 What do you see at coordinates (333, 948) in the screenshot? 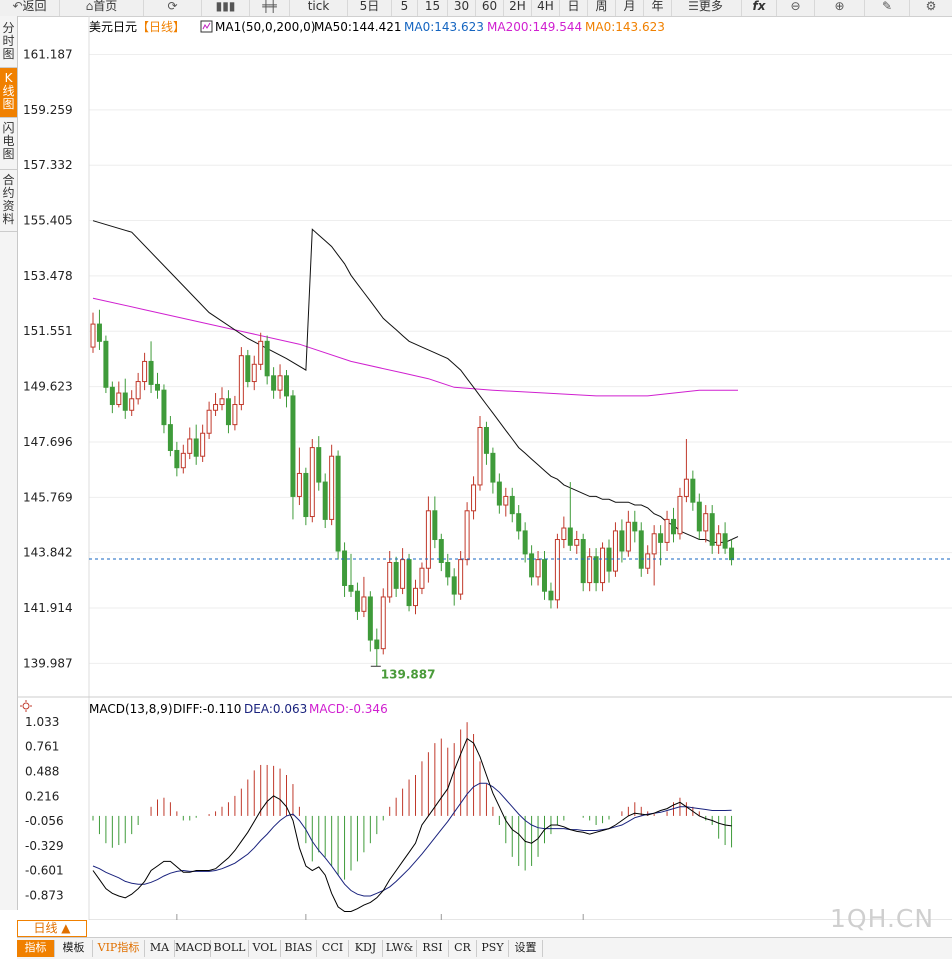
I see `indicator-tab-8: CCI` at bounding box center [333, 948].